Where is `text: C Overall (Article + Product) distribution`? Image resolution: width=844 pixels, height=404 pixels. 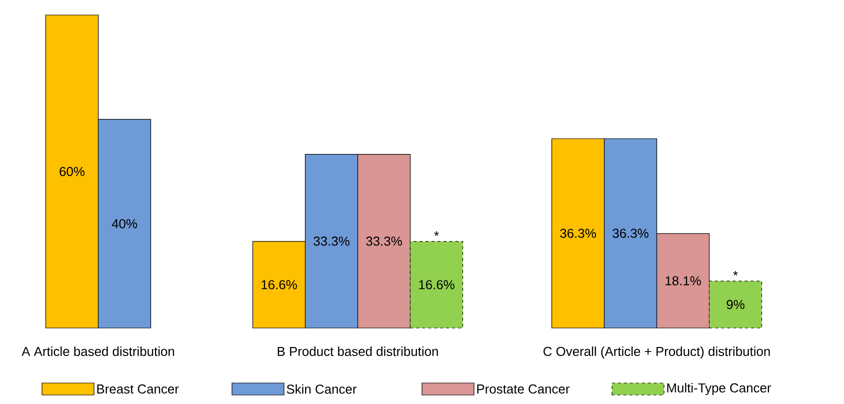 text: C Overall (Article + Product) distribution is located at coordinates (657, 352).